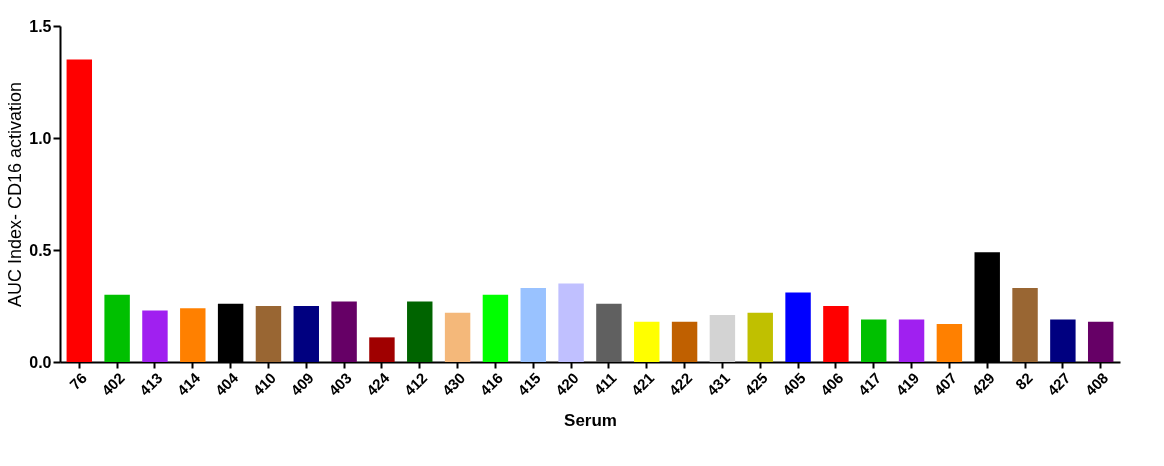 Image resolution: width=1164 pixels, height=466 pixels. What do you see at coordinates (566, 384) in the screenshot?
I see `x-tick-label: 420` at bounding box center [566, 384].